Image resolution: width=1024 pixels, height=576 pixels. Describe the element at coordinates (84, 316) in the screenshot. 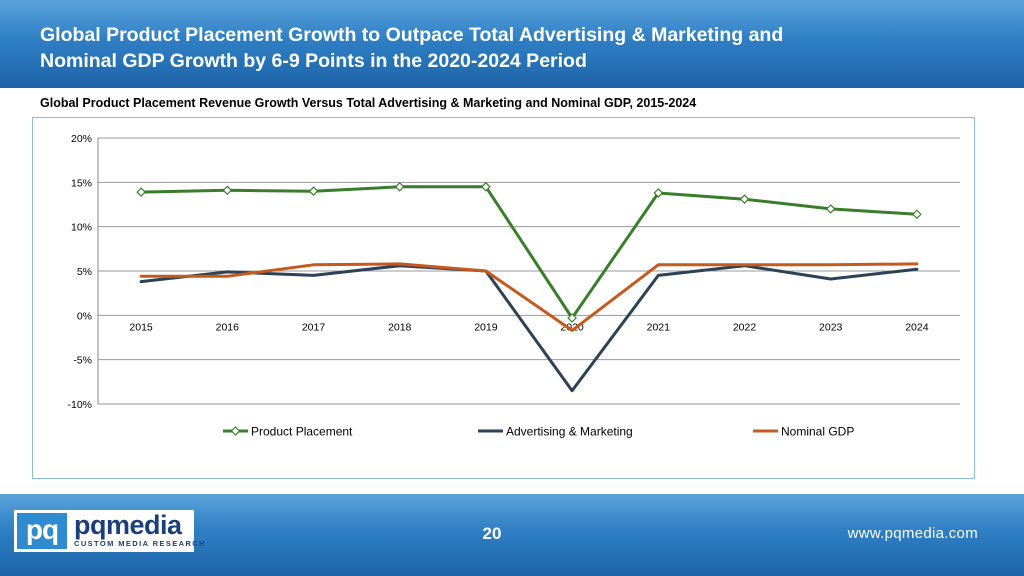

I see `y-tick-label: 0%` at that location.